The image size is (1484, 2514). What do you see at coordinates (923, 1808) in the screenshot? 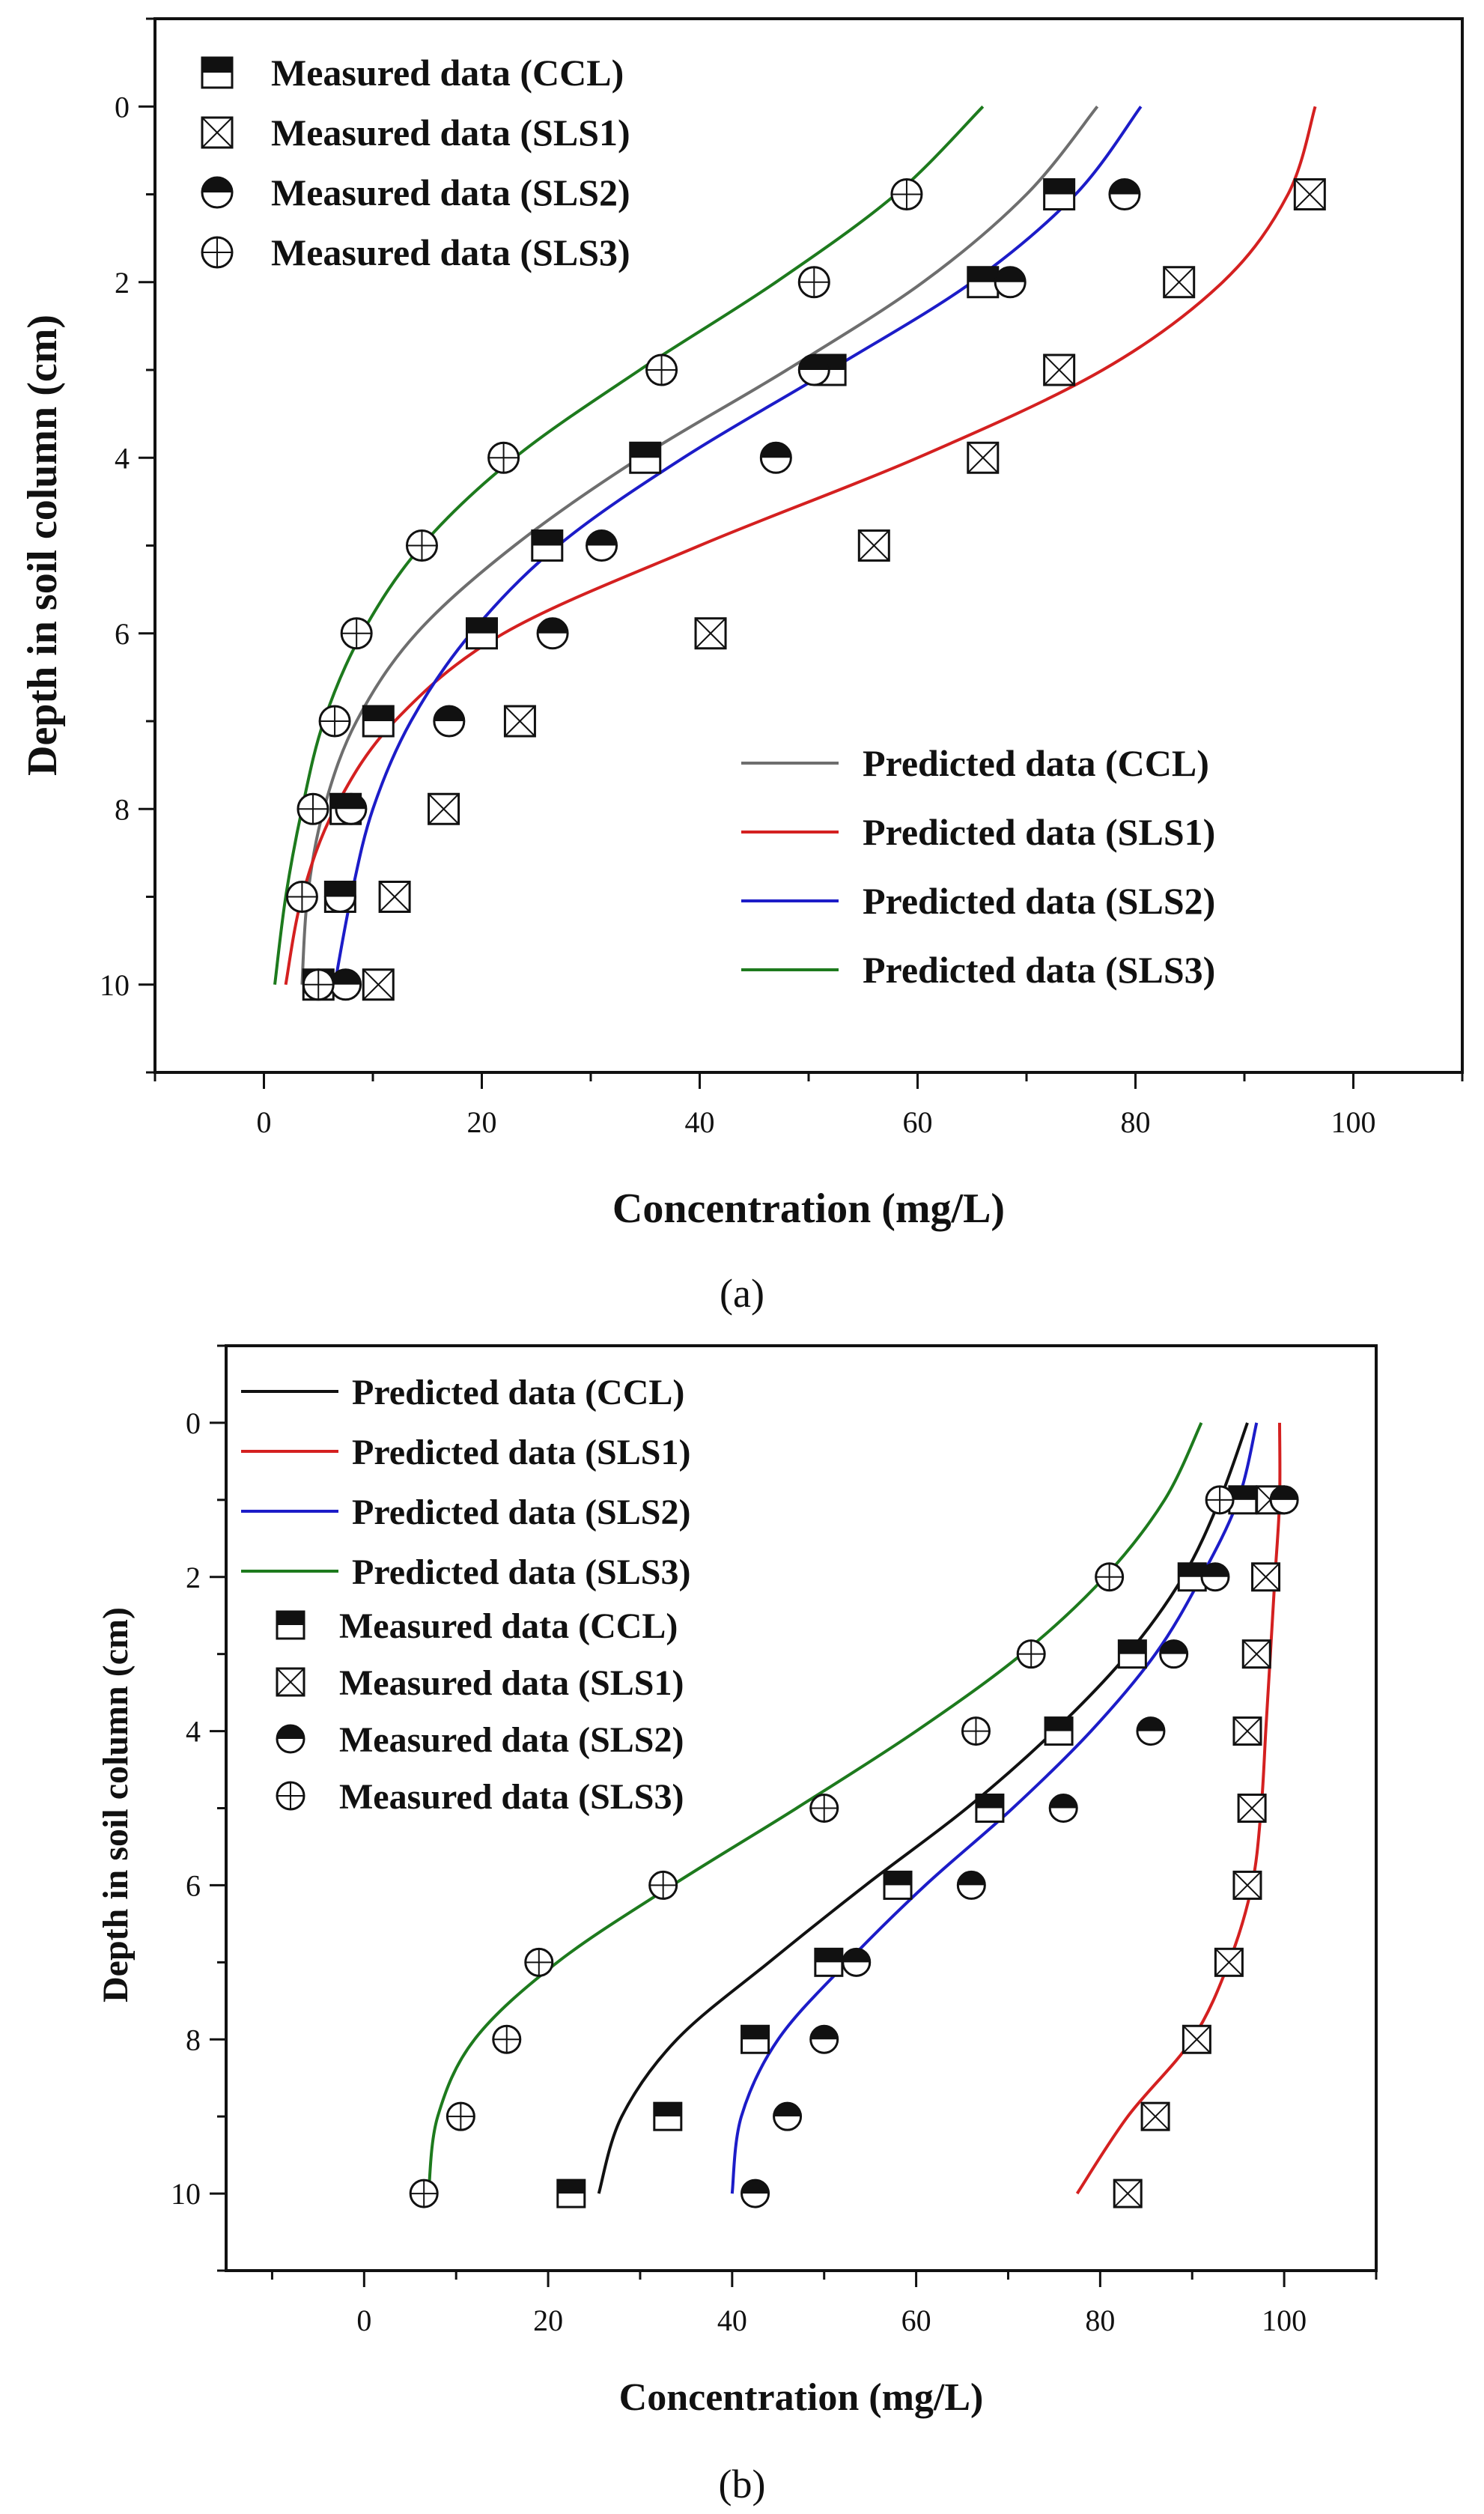
I see `line-predicted-data-ccl-b` at bounding box center [923, 1808].